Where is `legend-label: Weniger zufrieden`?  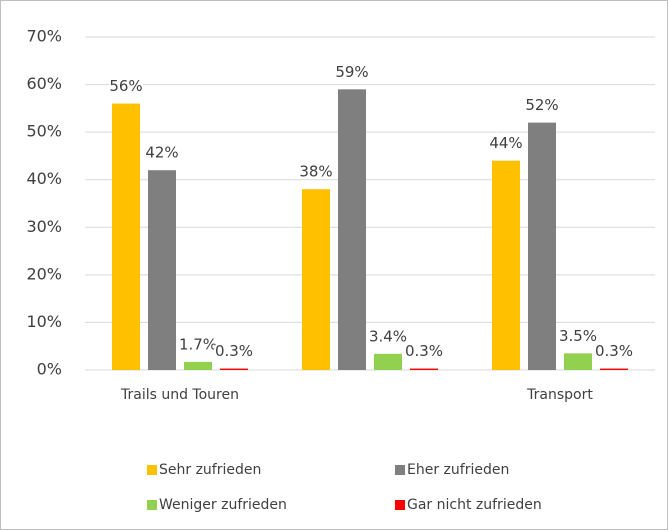 legend-label: Weniger zufrieden is located at coordinates (223, 505).